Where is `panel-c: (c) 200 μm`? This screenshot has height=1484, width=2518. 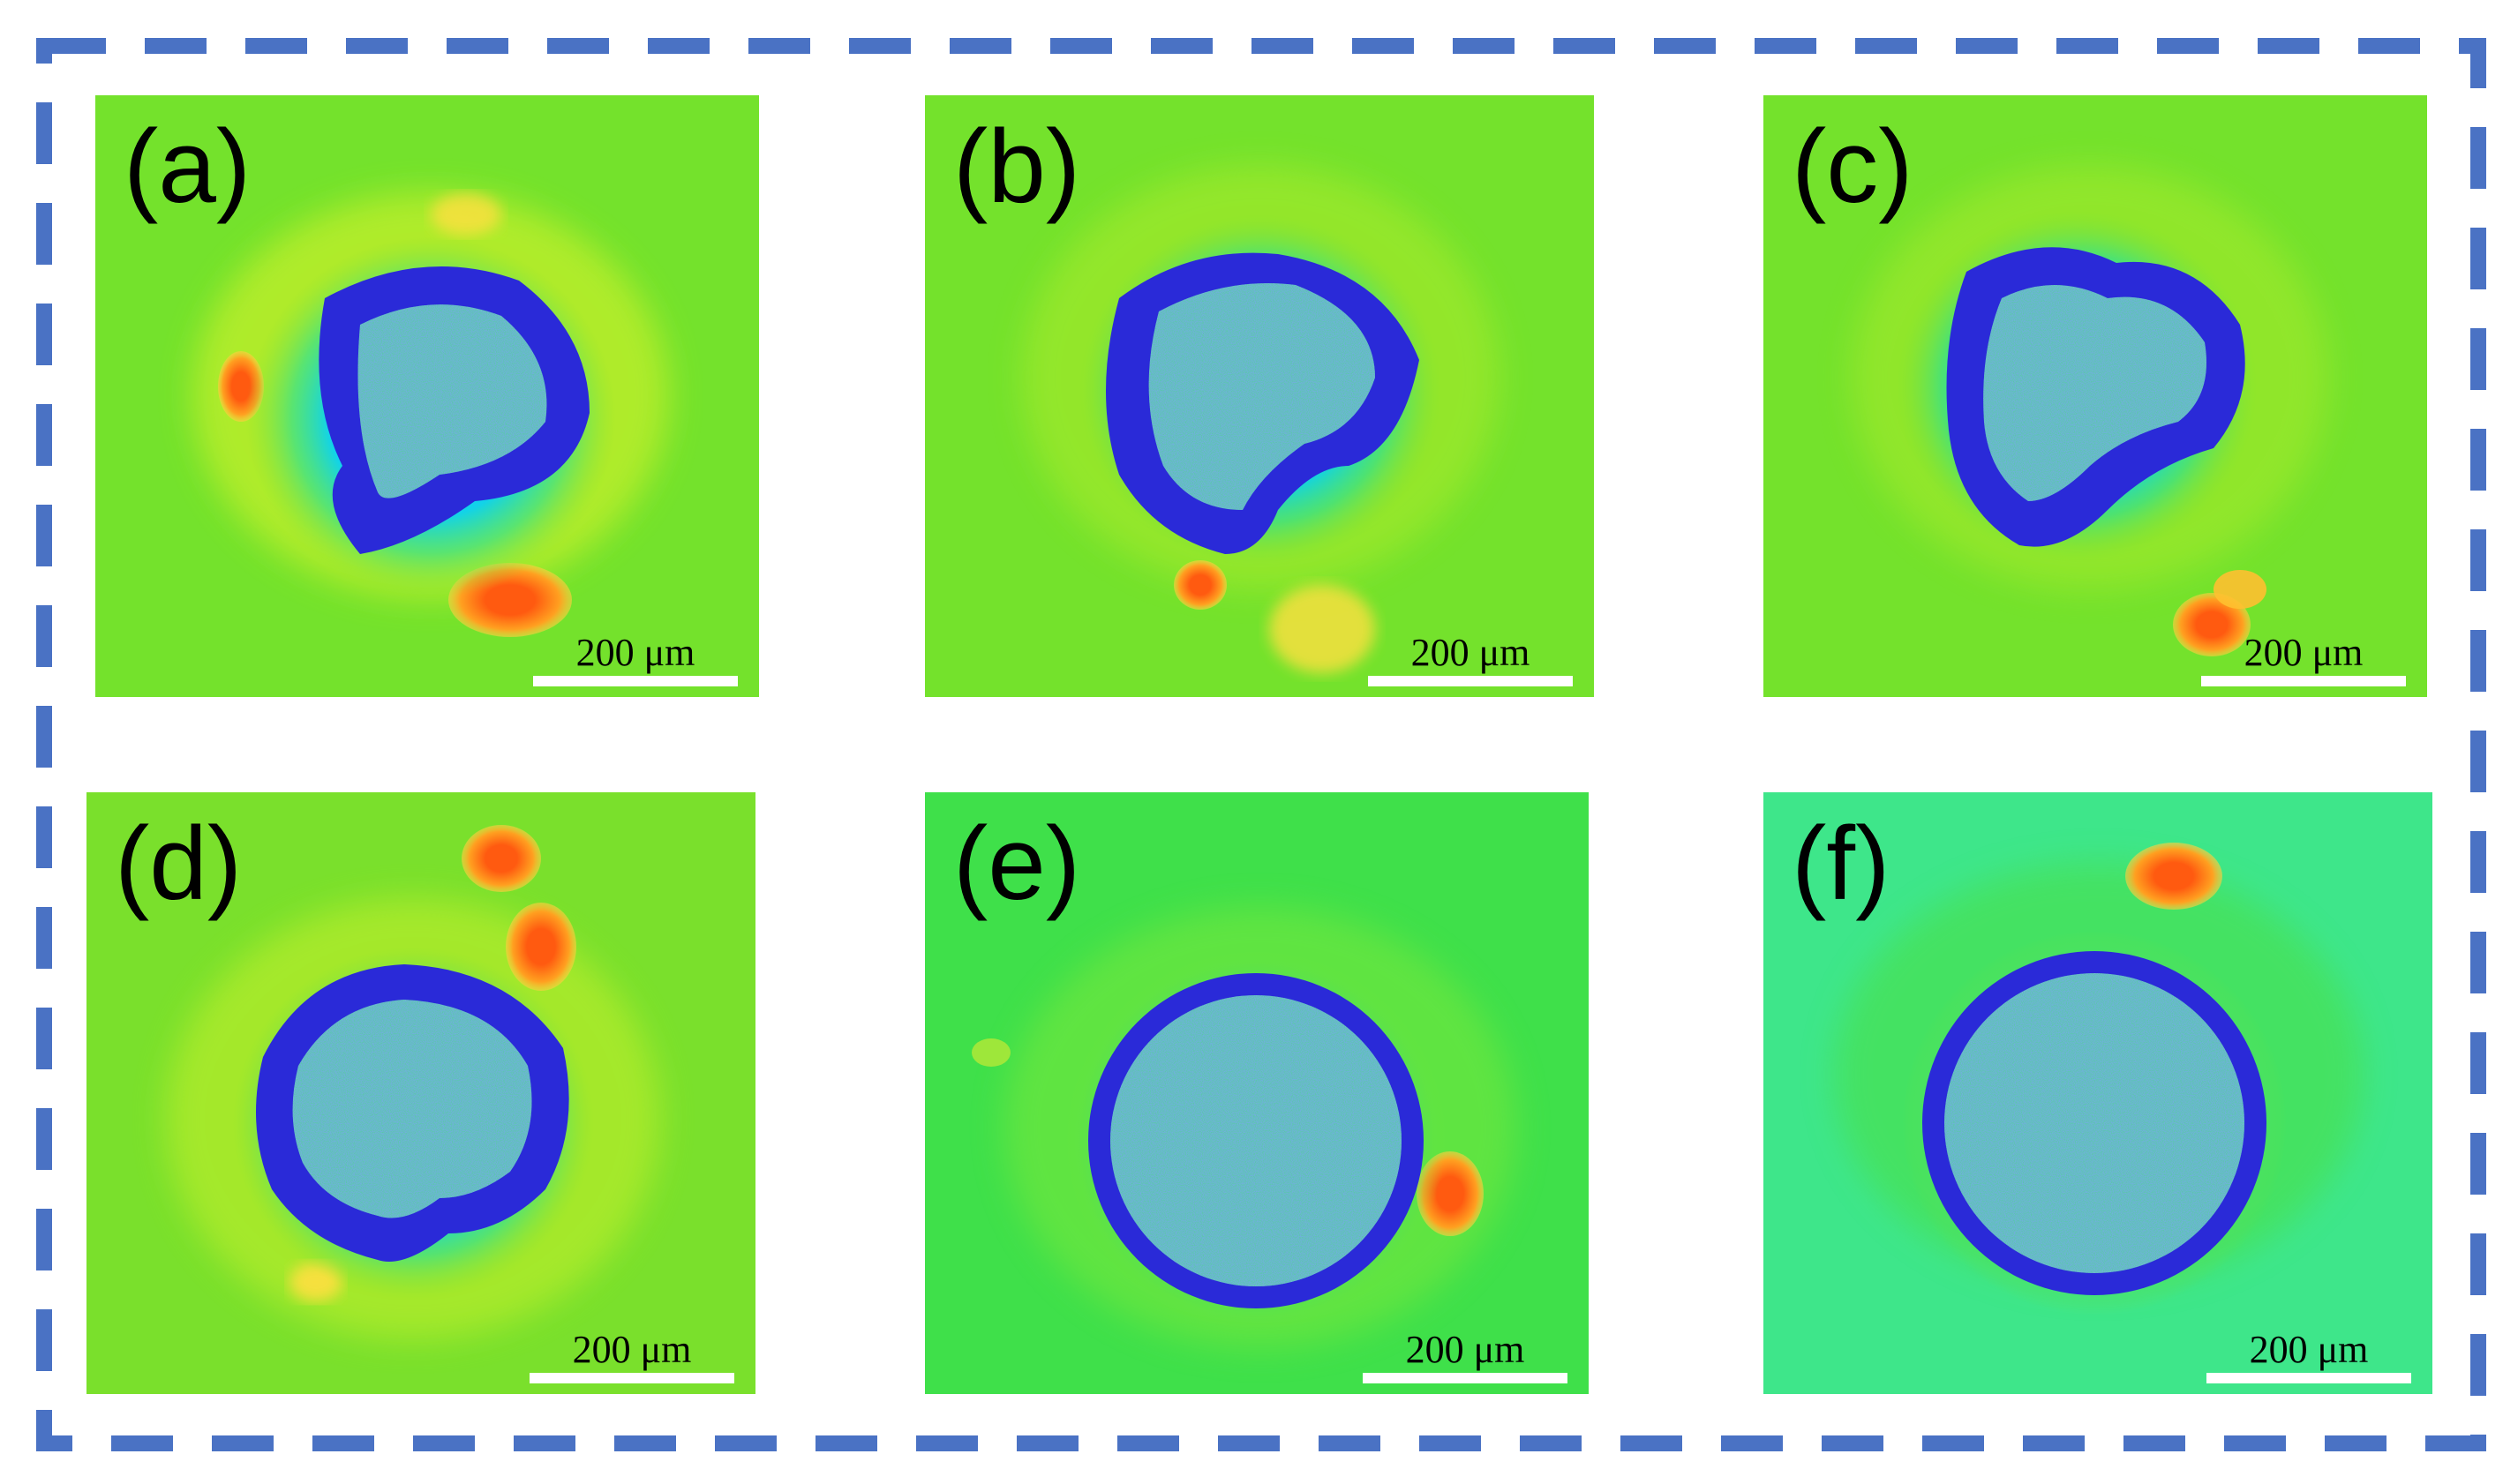 panel-c: (c) 200 μm is located at coordinates (2095, 396).